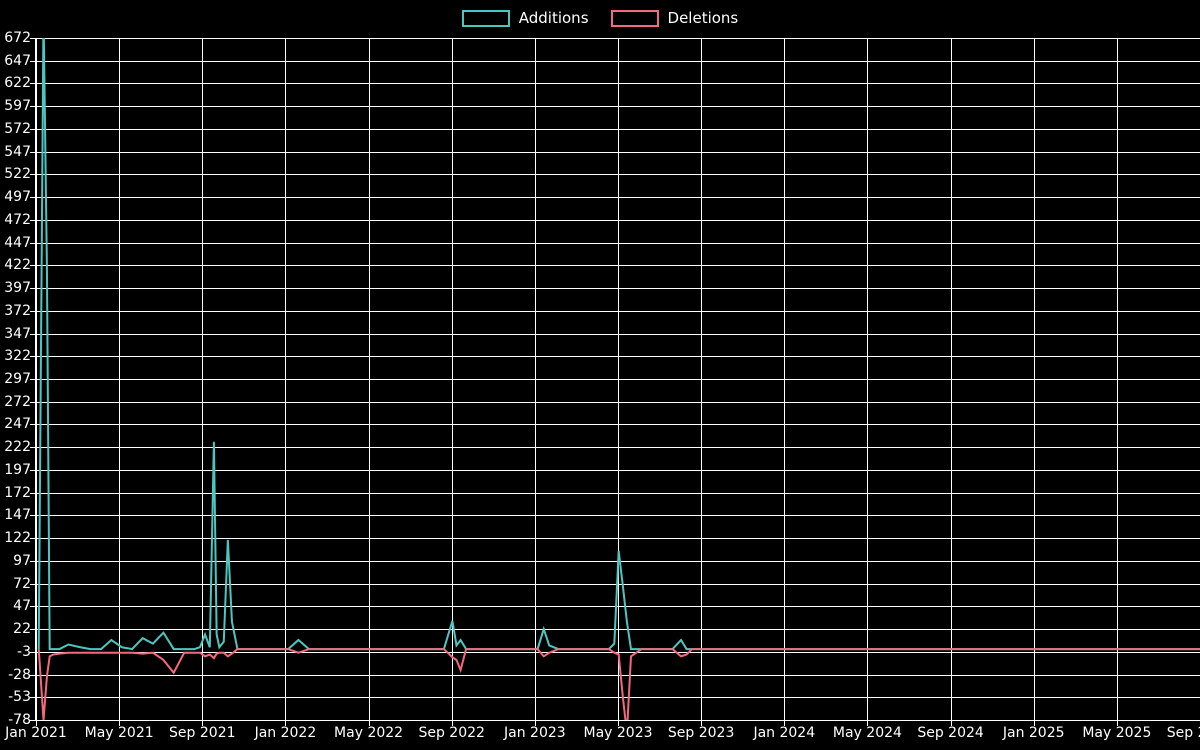 The width and height of the screenshot is (1200, 750). What do you see at coordinates (285, 733) in the screenshot?
I see `x-tick-label: Jan 2022` at bounding box center [285, 733].